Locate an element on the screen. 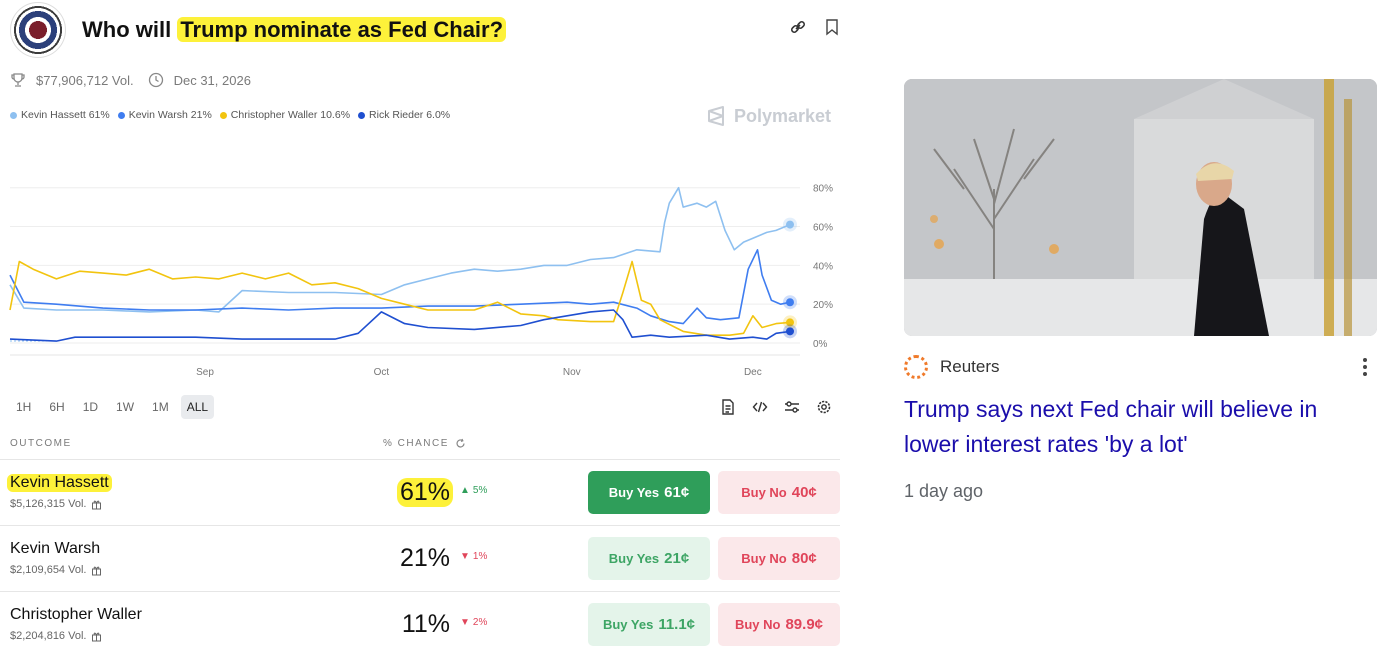 The height and width of the screenshot is (654, 1389). buy-yes-button: Buy Yes 11.1¢ is located at coordinates (649, 624).